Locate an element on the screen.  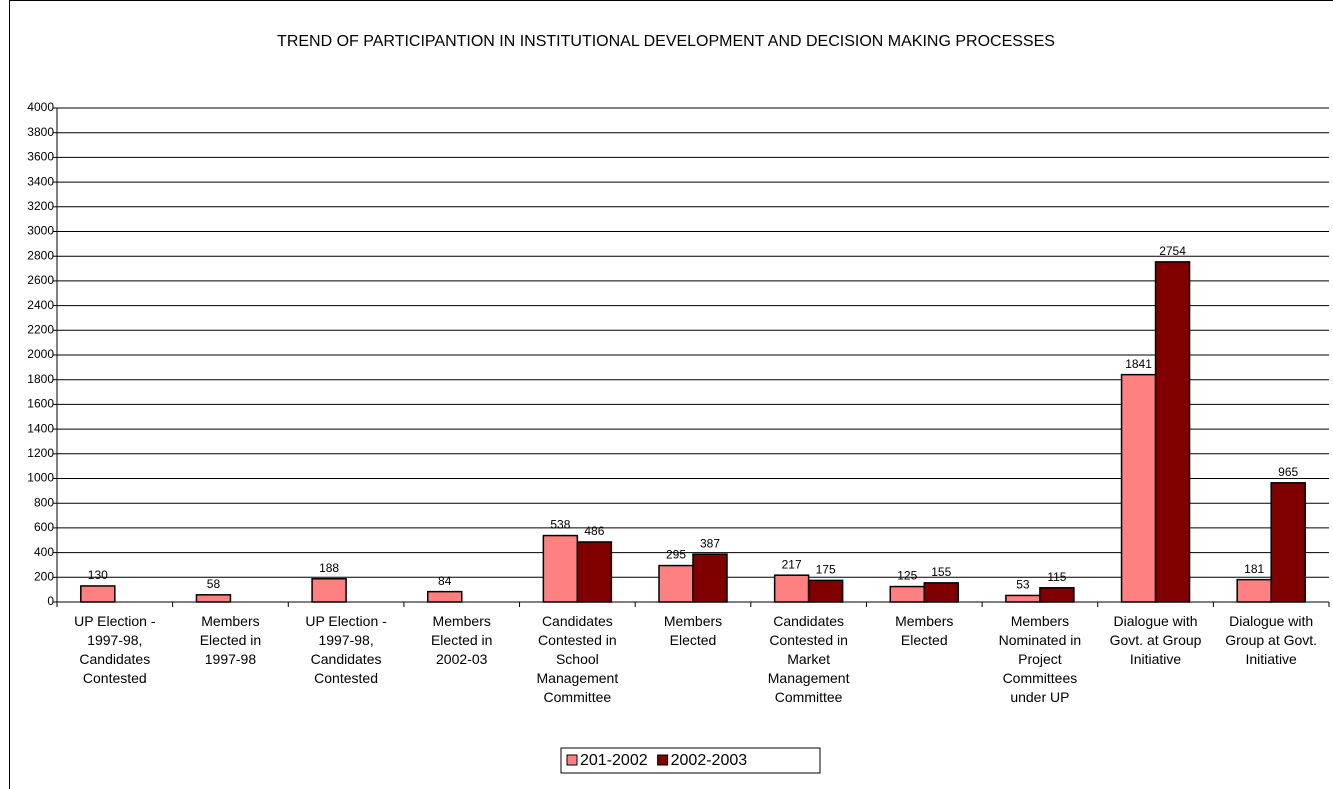
y-tick-label: 3000 is located at coordinates (40, 231).